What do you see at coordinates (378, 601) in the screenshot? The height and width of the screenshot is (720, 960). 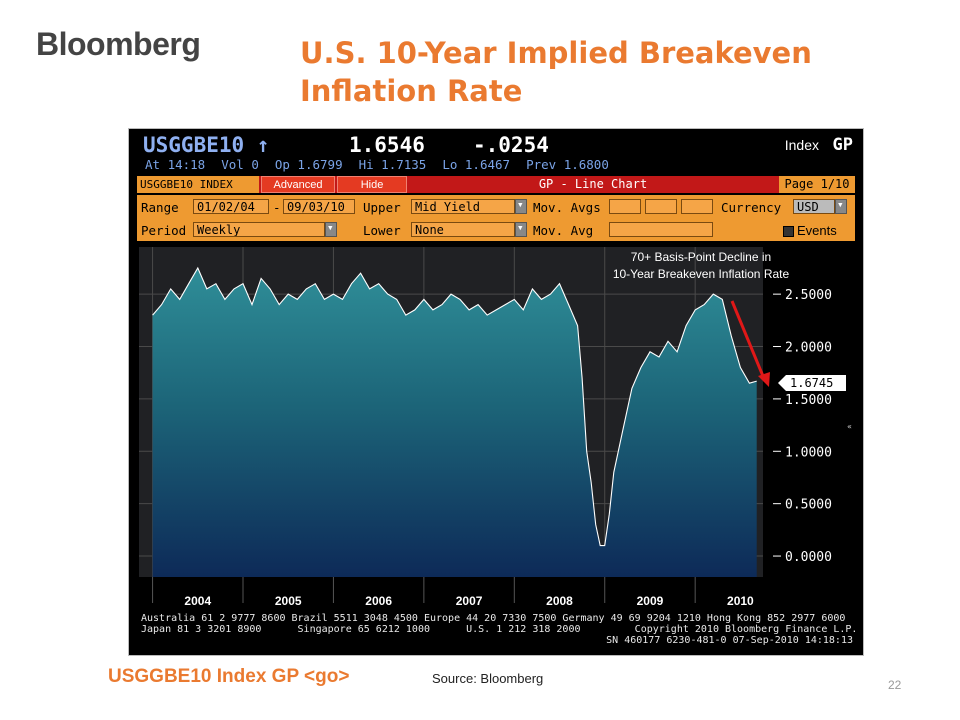 I see `x-tick-label: 2006` at bounding box center [378, 601].